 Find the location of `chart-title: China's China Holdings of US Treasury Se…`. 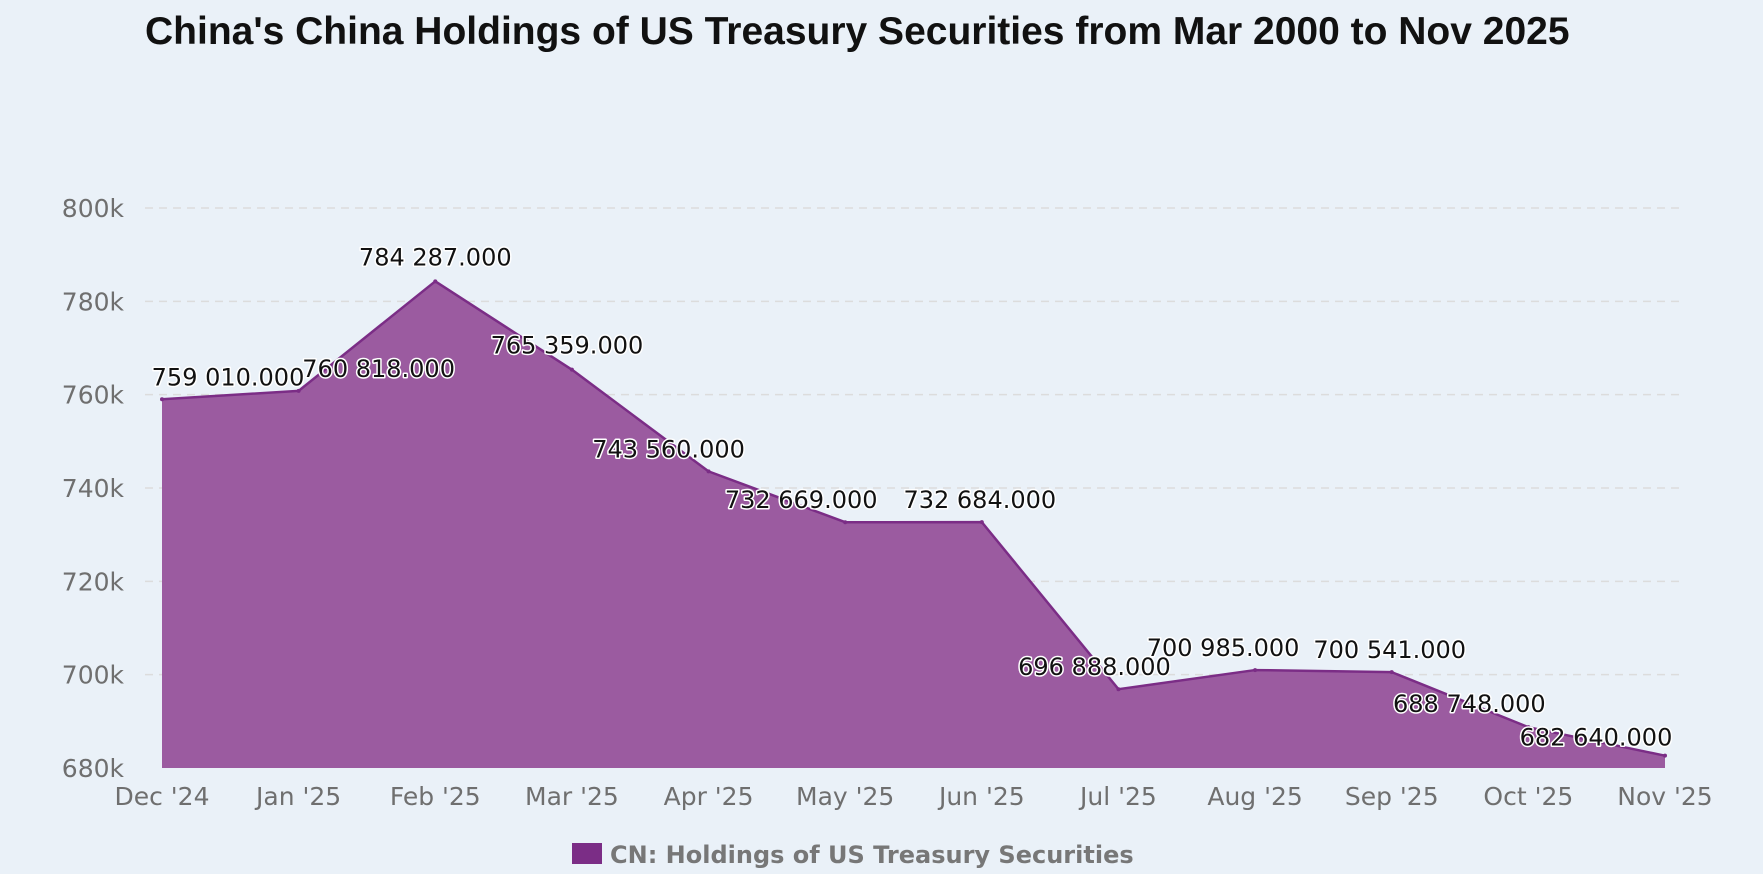

chart-title: China's China Holdings of US Treasury Se… is located at coordinates (857, 31).